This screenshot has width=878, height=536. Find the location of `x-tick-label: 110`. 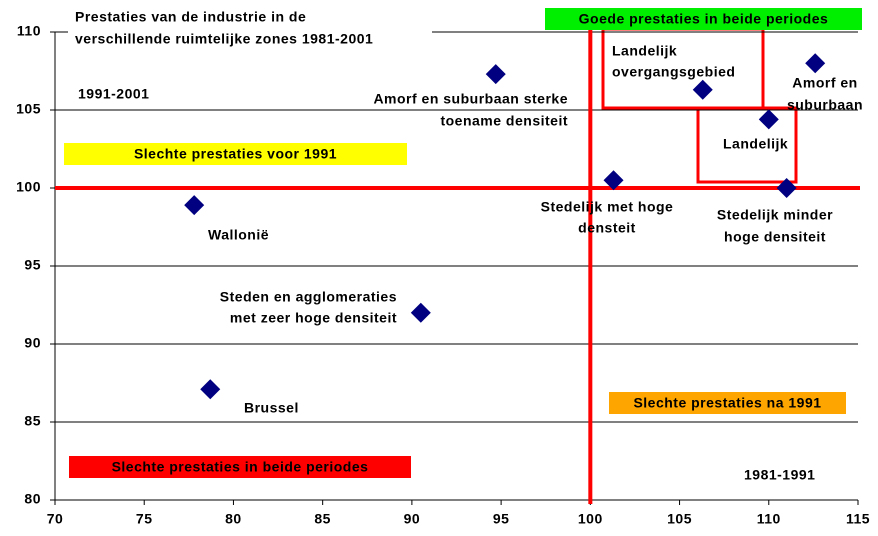

x-tick-label: 110 is located at coordinates (769, 519).